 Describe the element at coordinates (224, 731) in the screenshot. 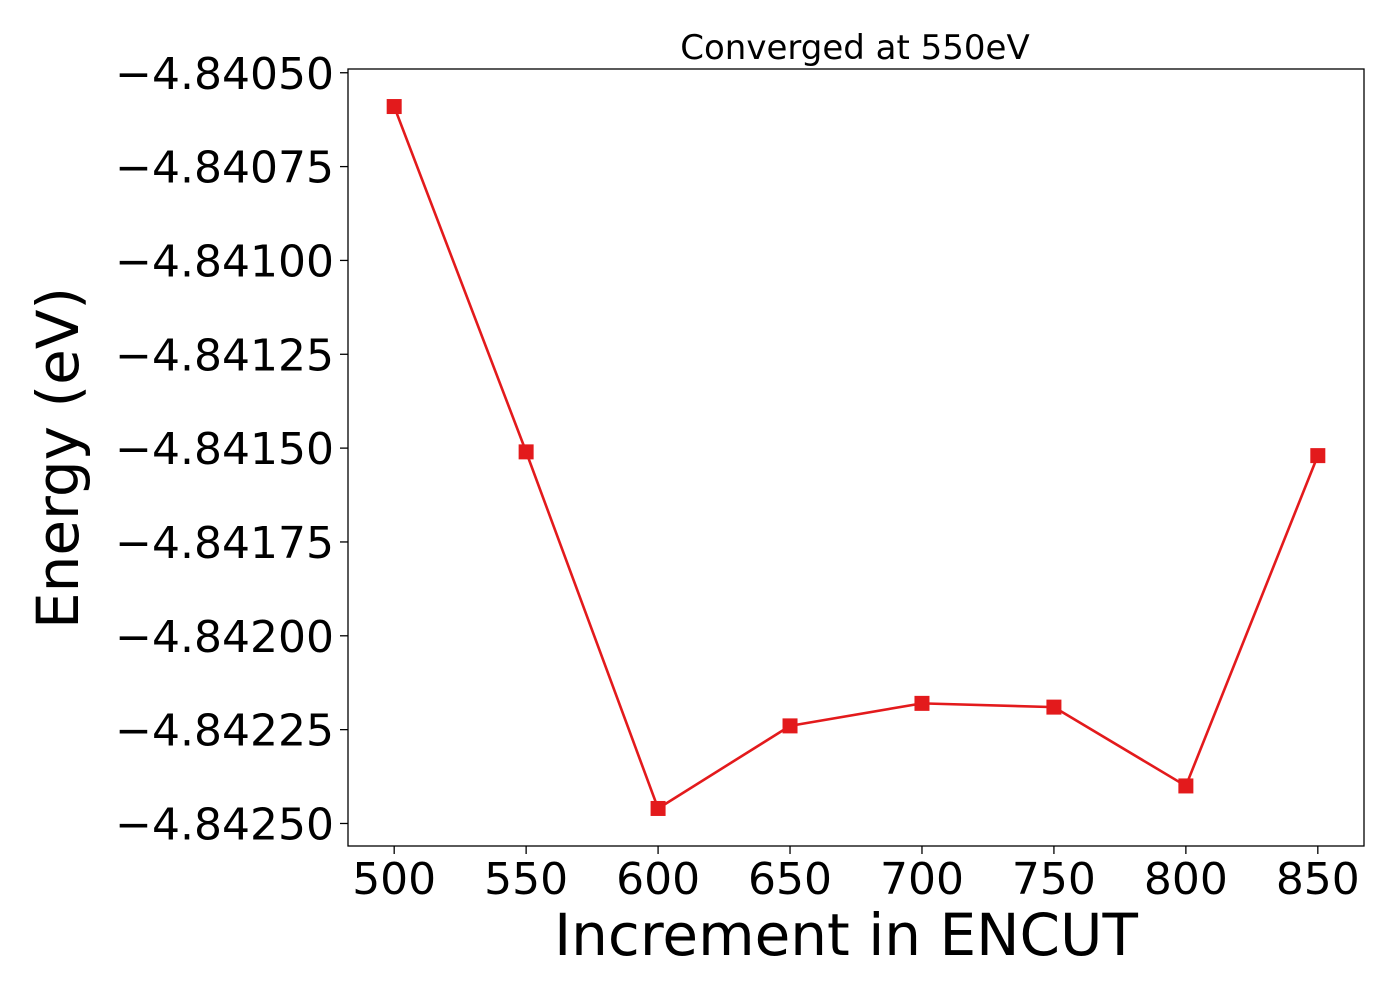

I see `y-tick-label: −4.84225` at that location.